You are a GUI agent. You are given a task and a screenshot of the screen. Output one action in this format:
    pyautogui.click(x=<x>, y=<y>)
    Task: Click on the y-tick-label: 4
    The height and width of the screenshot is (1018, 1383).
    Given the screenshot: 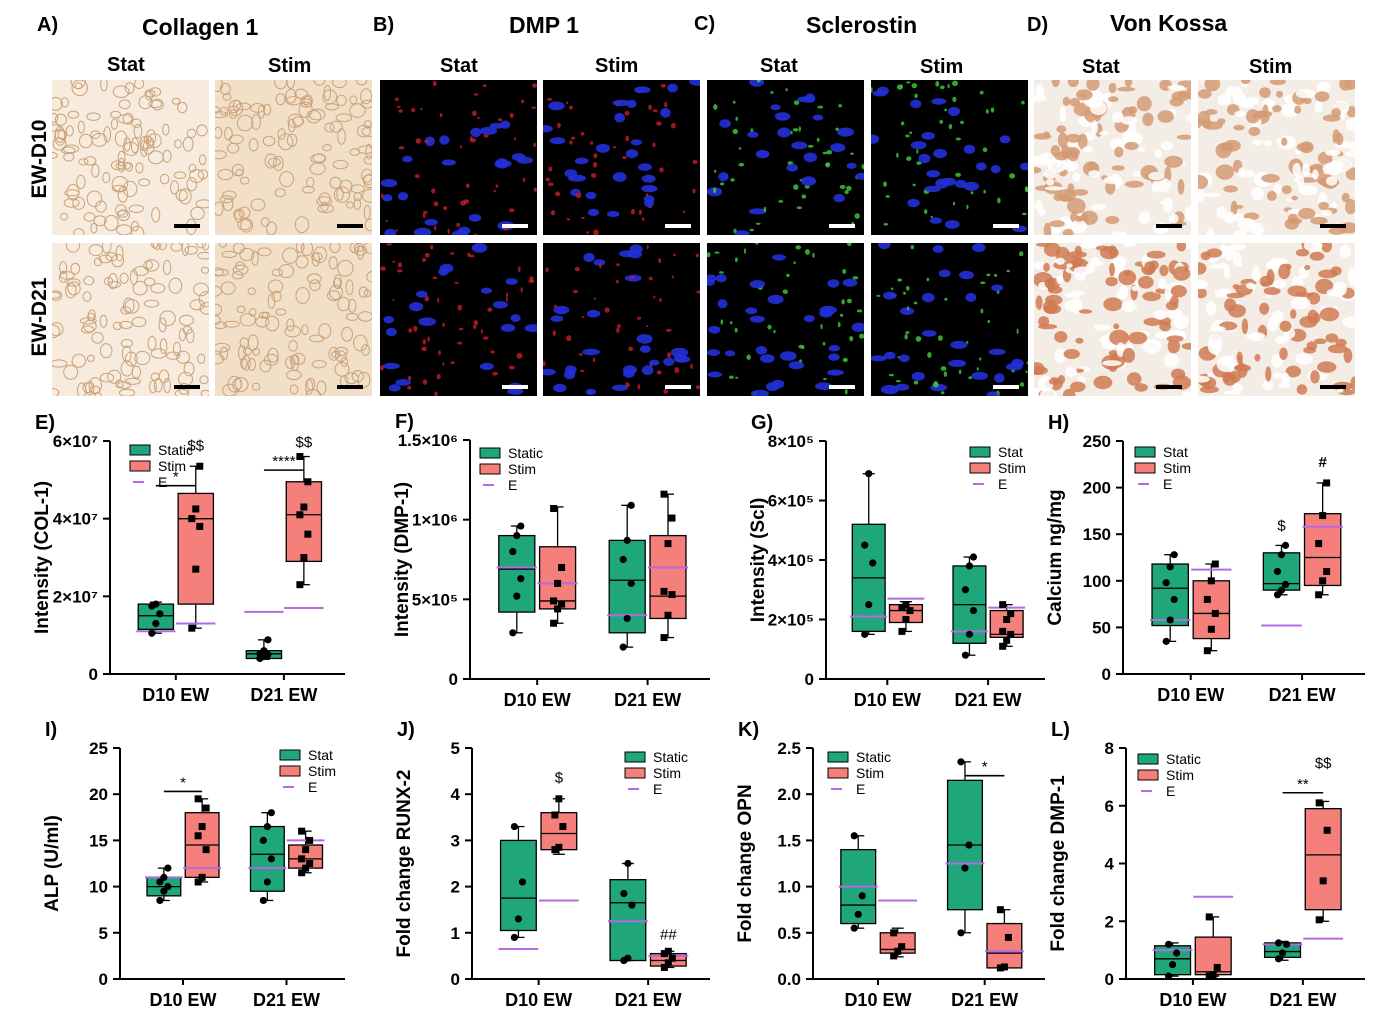 What is the action you would take?
    pyautogui.click(x=1110, y=864)
    